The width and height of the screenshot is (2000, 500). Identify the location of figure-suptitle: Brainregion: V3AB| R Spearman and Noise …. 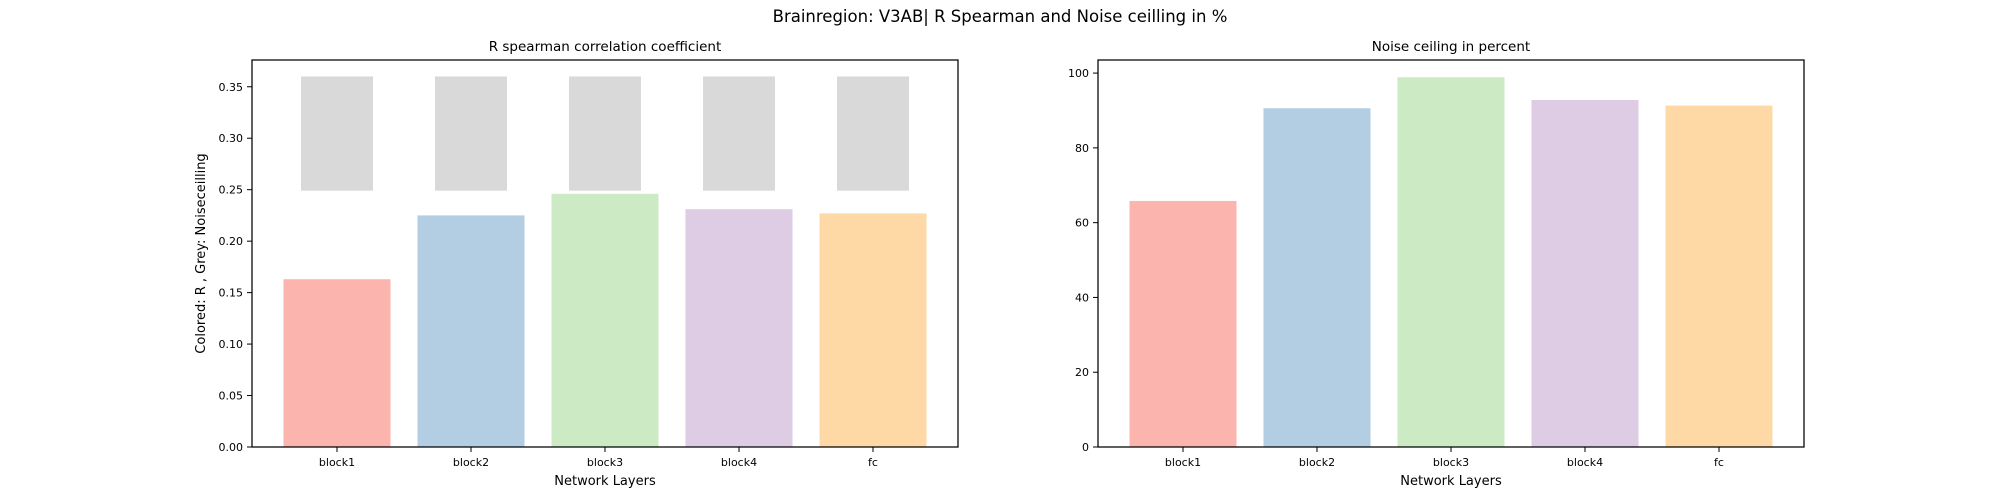
(1000, 16).